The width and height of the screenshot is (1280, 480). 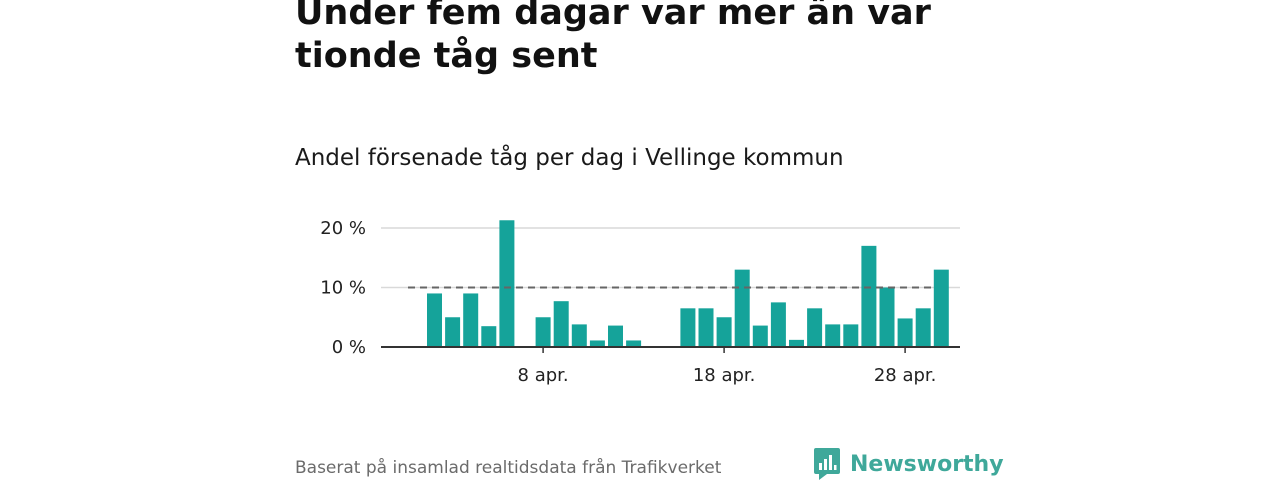 I want to click on brand-logo: Newsworthy, so click(x=908, y=463).